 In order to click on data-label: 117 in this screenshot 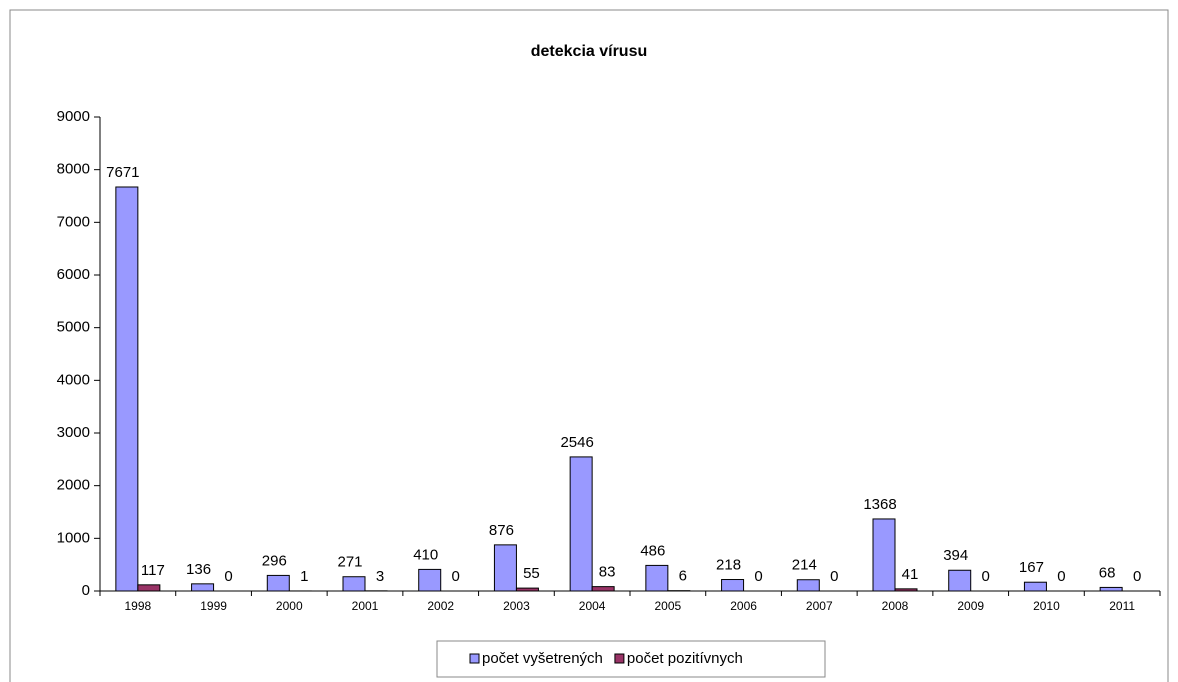, I will do `click(153, 570)`.